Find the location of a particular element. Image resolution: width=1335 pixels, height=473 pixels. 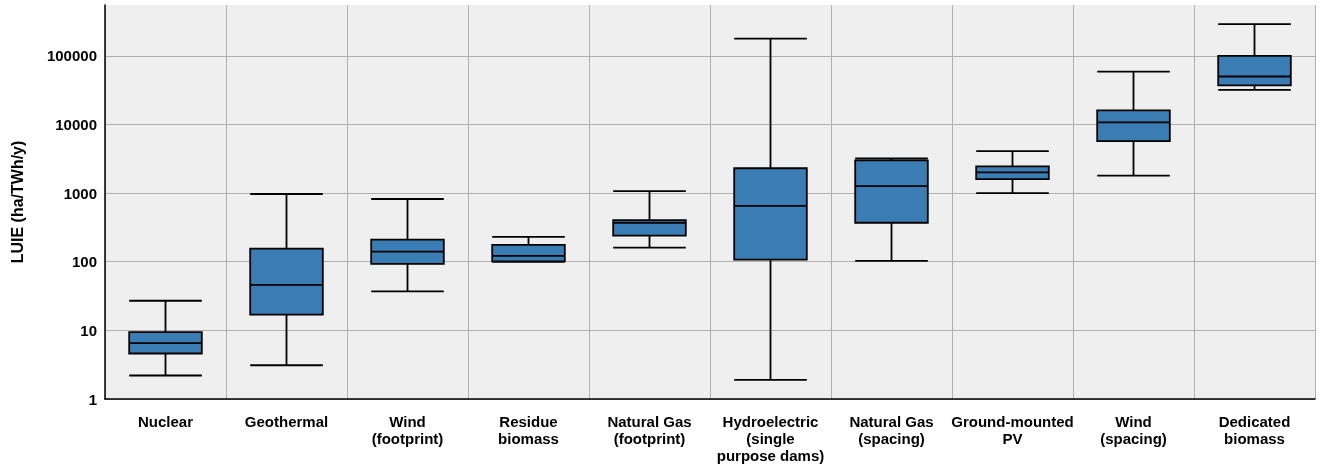

y-tick-label: 100000 is located at coordinates (71, 56).